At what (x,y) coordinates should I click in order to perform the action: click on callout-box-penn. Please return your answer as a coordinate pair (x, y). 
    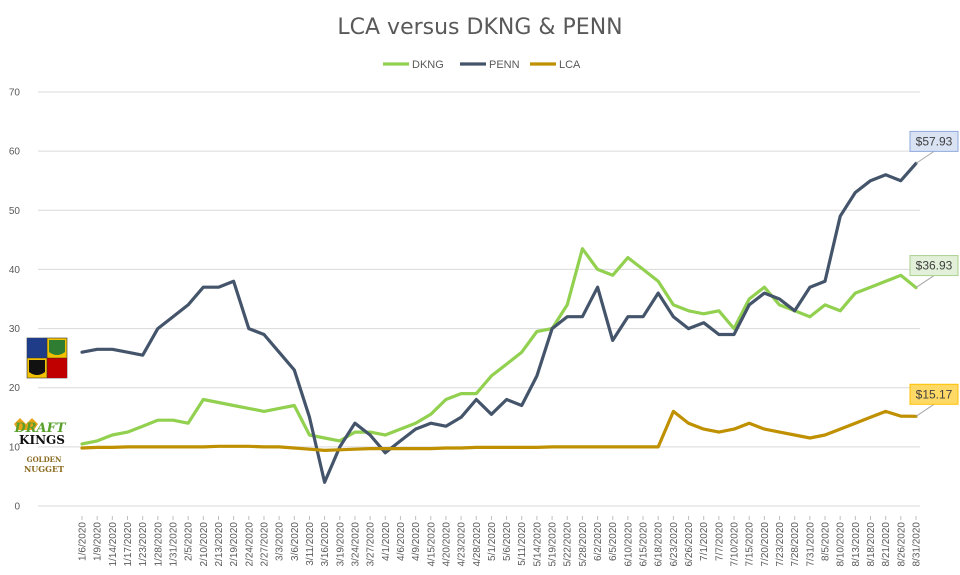
    Looking at the image, I should click on (934, 141).